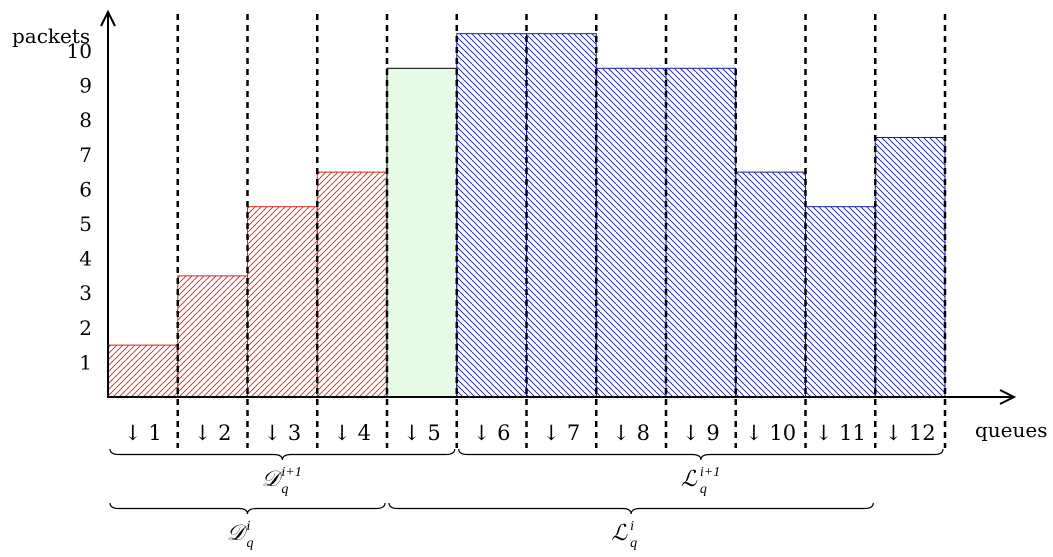  Describe the element at coordinates (238, 533) in the screenshot. I see `brace-label-3: 𝒟` at that location.